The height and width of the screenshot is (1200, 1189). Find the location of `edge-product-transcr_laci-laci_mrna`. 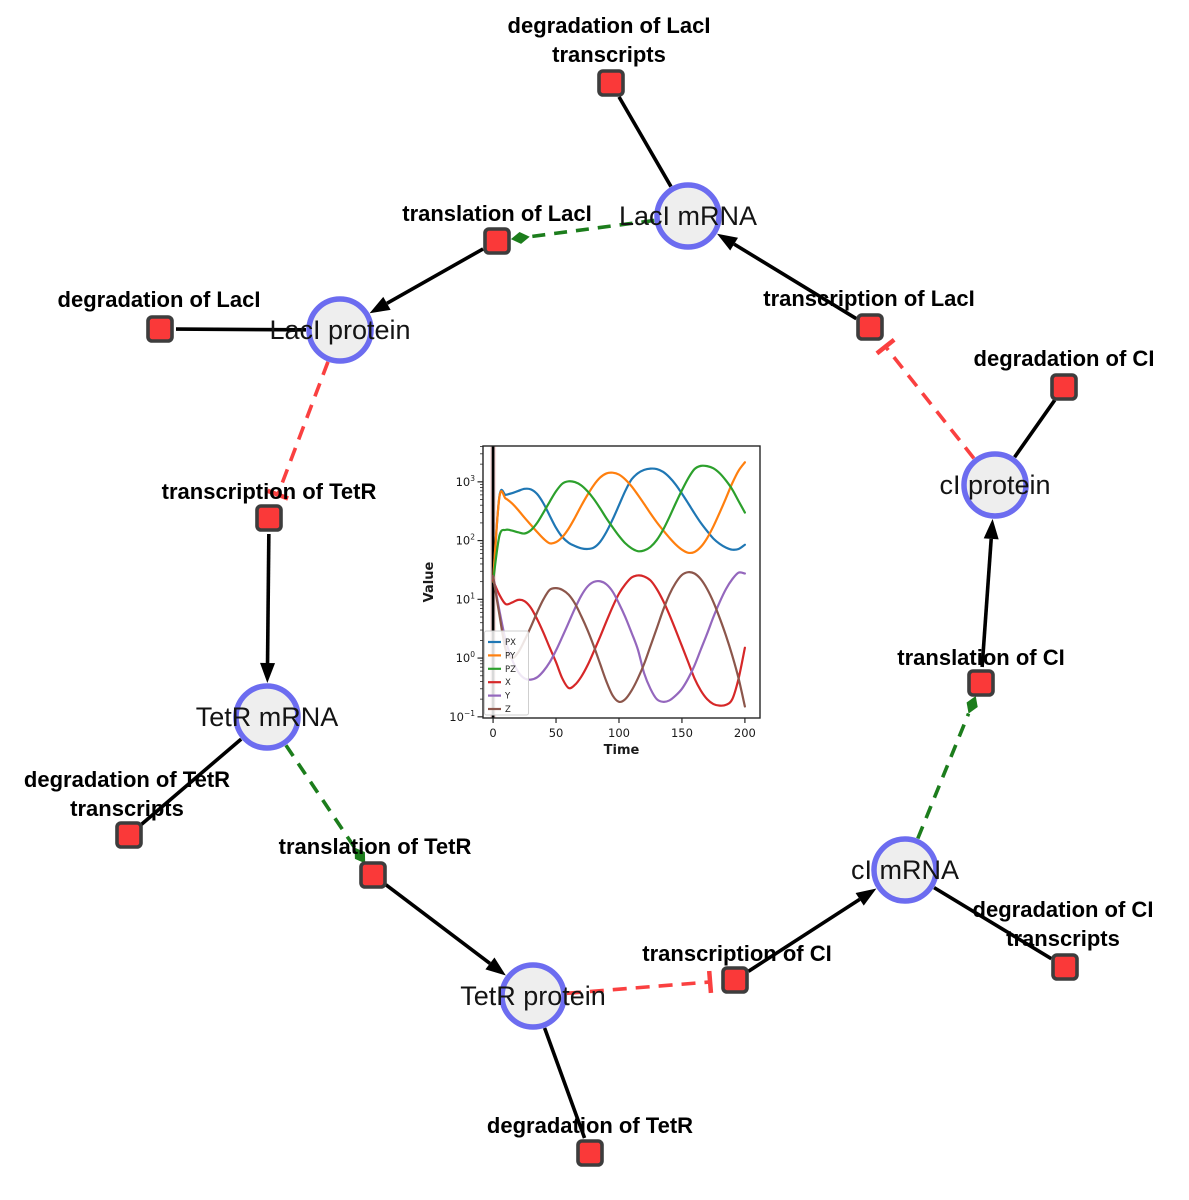

edge-product-transcr_laci-laci_mrna is located at coordinates (795, 281).